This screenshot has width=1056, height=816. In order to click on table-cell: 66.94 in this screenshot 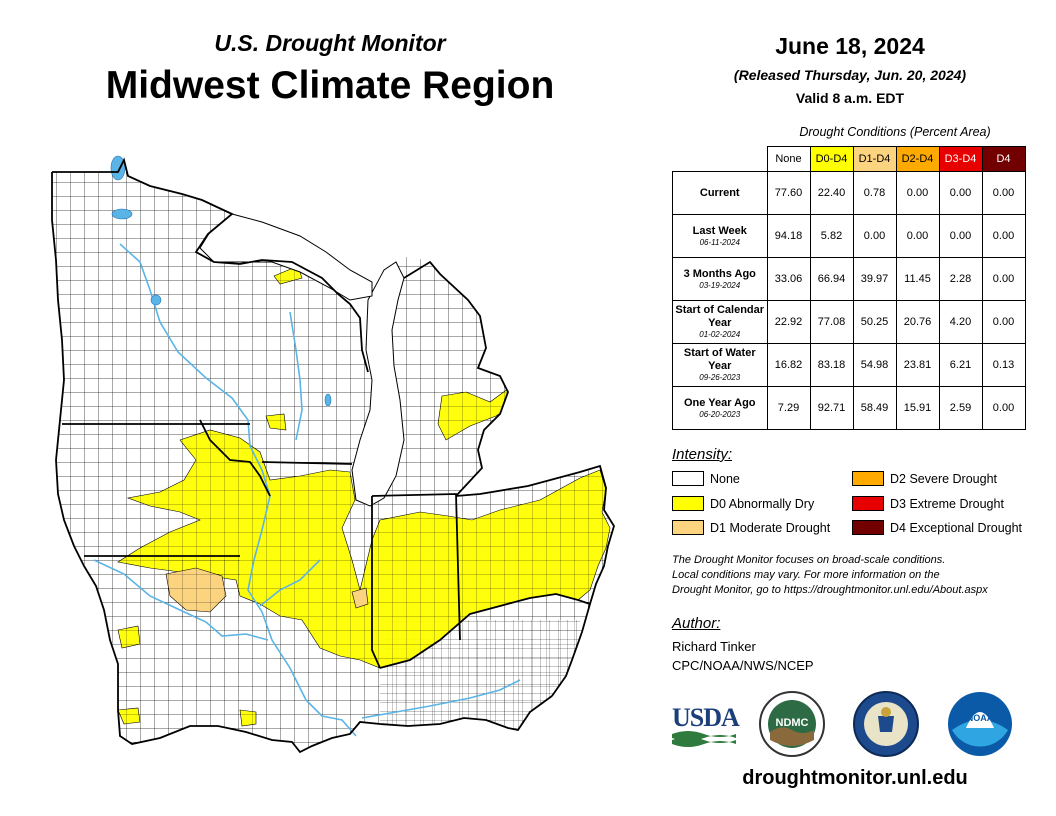, I will do `click(831, 279)`.